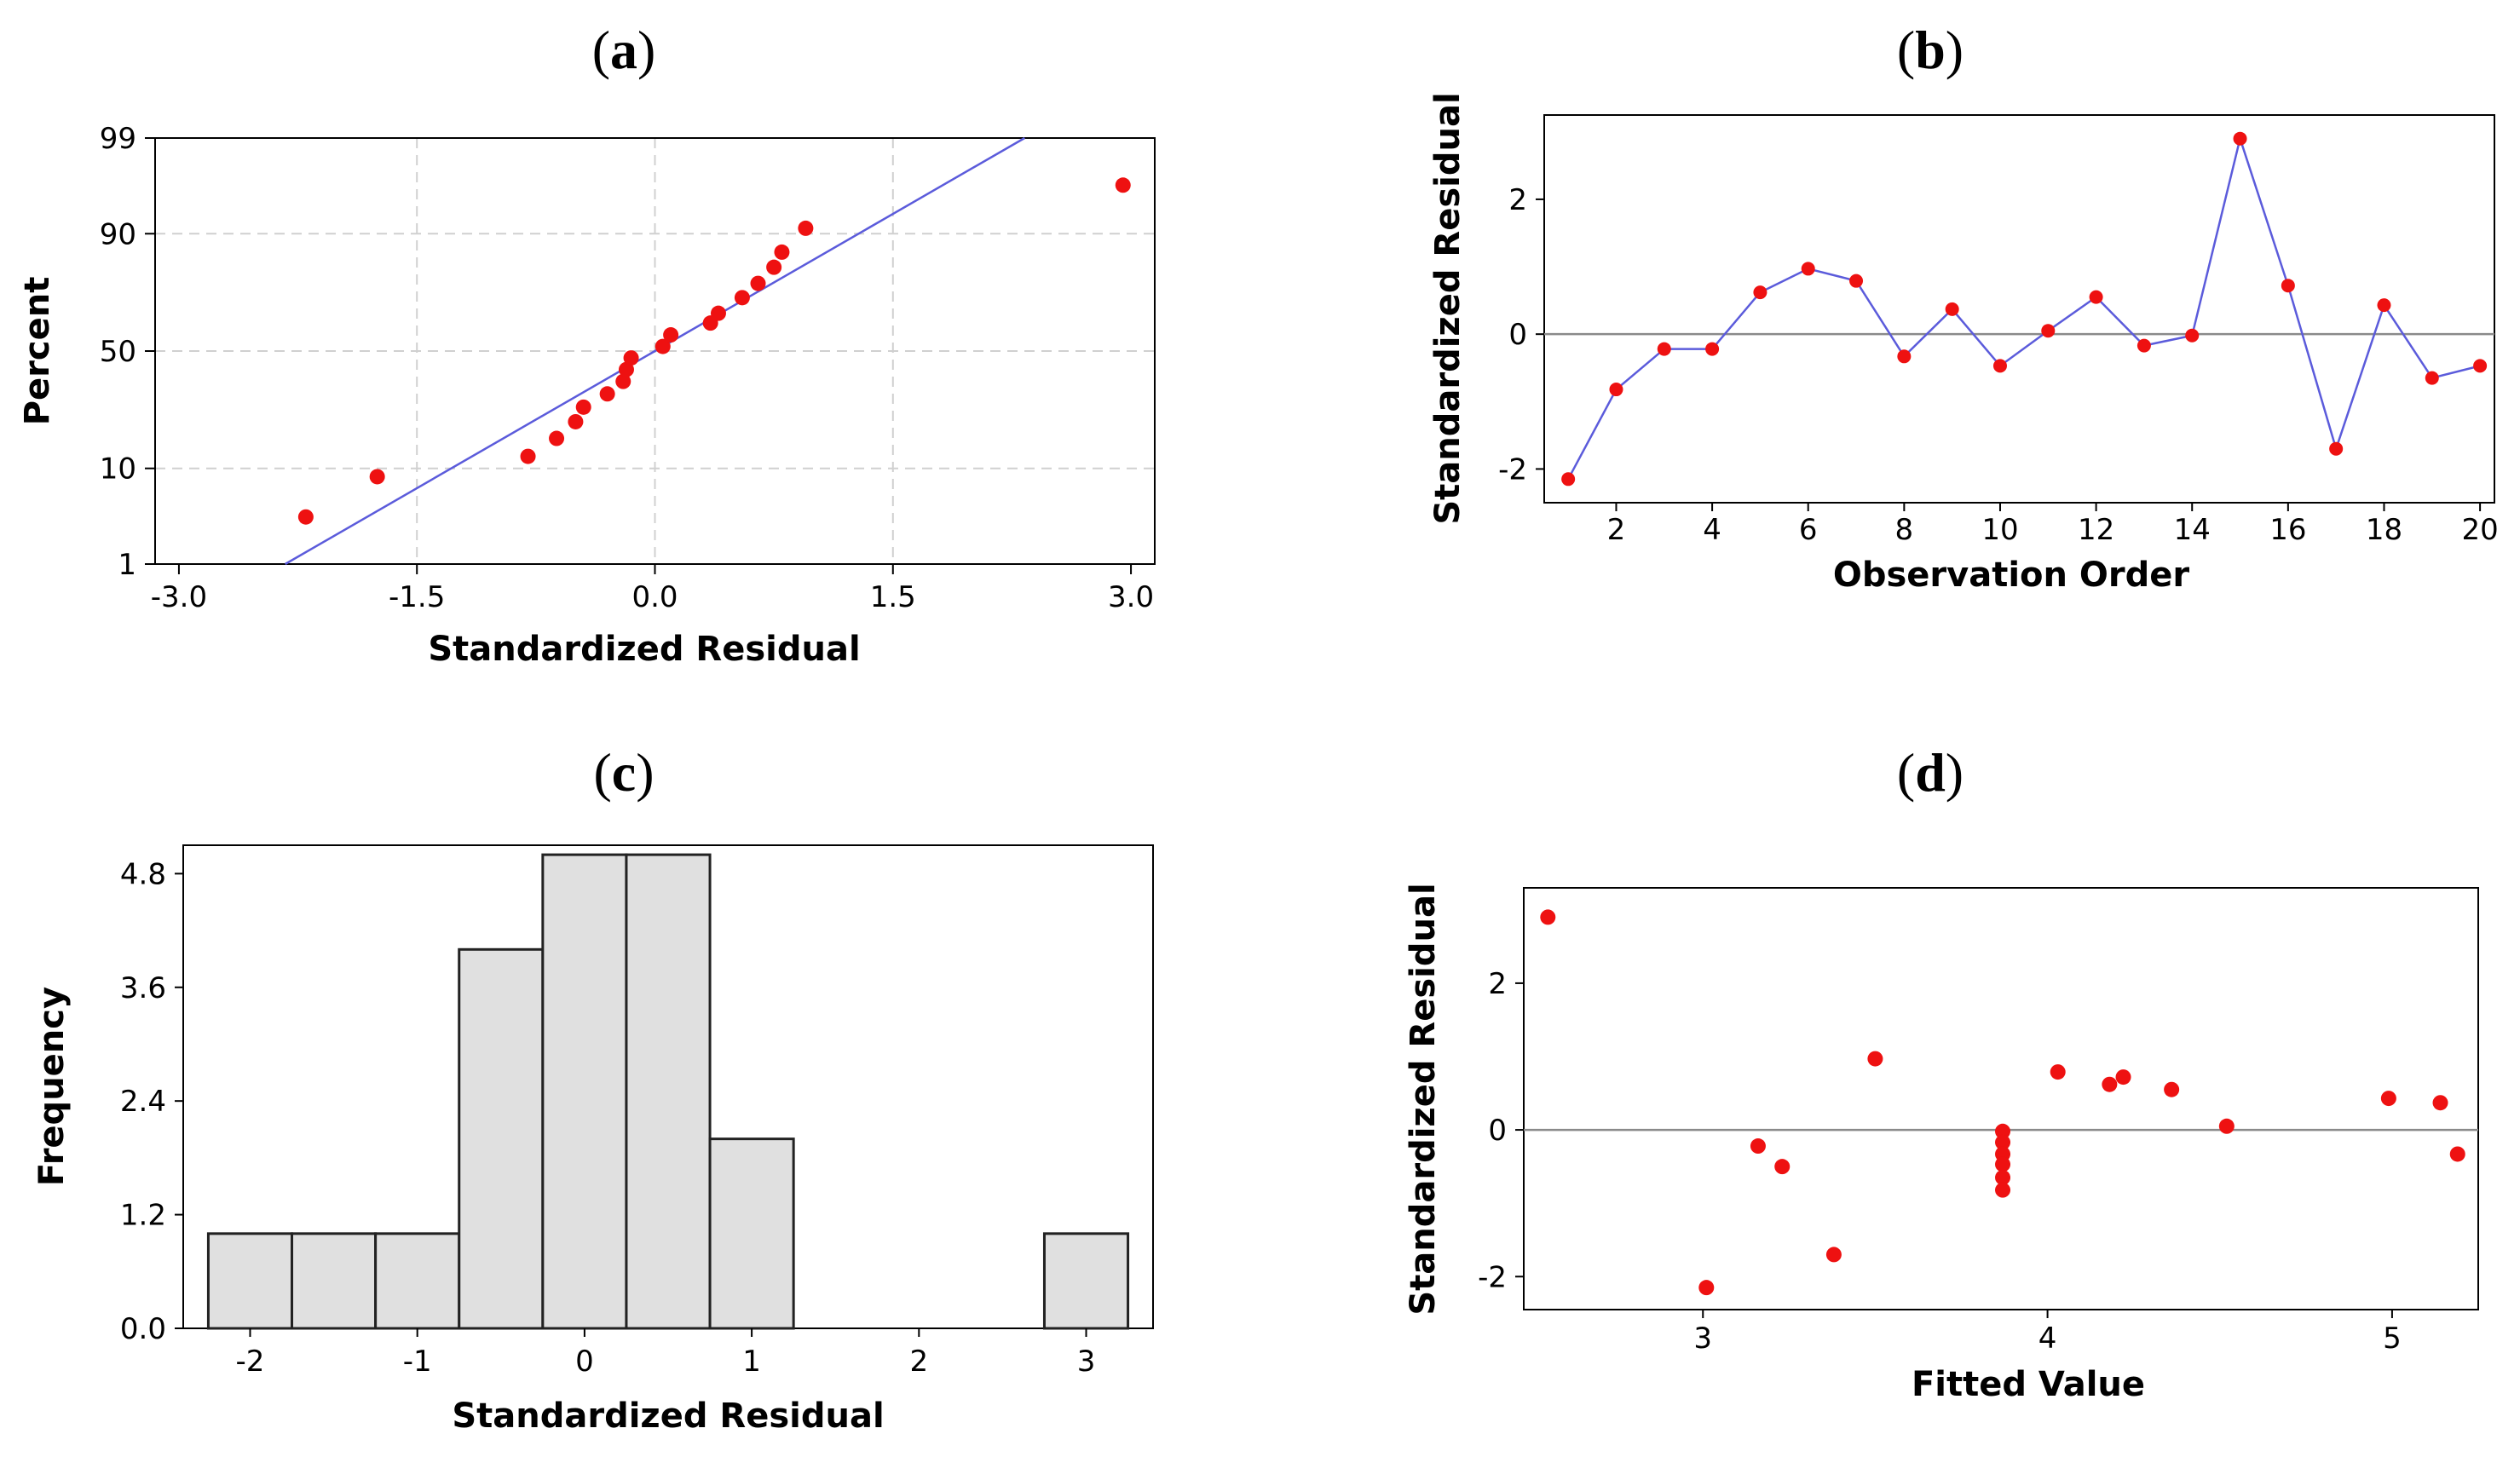 Image resolution: width=2520 pixels, height=1457 pixels. I want to click on panel-c-y-ticks: 0.0 1.2 2.4 3.6 4.8, so click(152, 1101).